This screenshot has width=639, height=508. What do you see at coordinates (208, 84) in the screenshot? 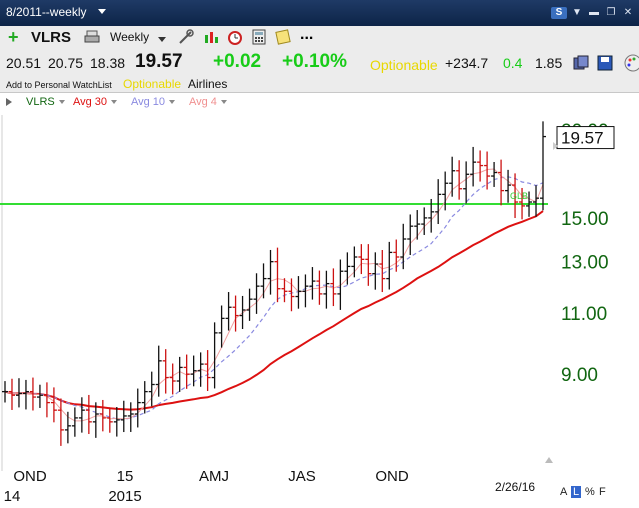
I see `industry-label: Airlines` at bounding box center [208, 84].